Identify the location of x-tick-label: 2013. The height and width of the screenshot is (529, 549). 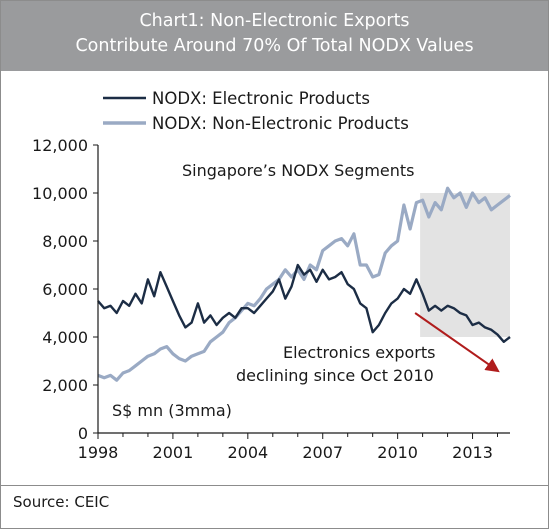
(472, 452).